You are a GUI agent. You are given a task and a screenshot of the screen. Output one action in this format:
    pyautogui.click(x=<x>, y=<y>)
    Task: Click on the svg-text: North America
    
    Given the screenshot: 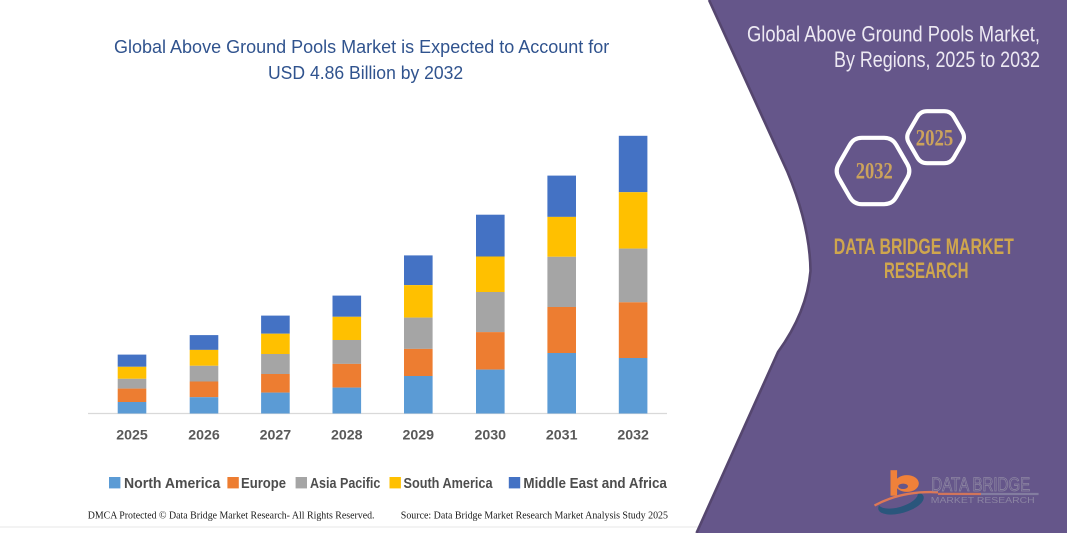 What is the action you would take?
    pyautogui.click(x=172, y=484)
    